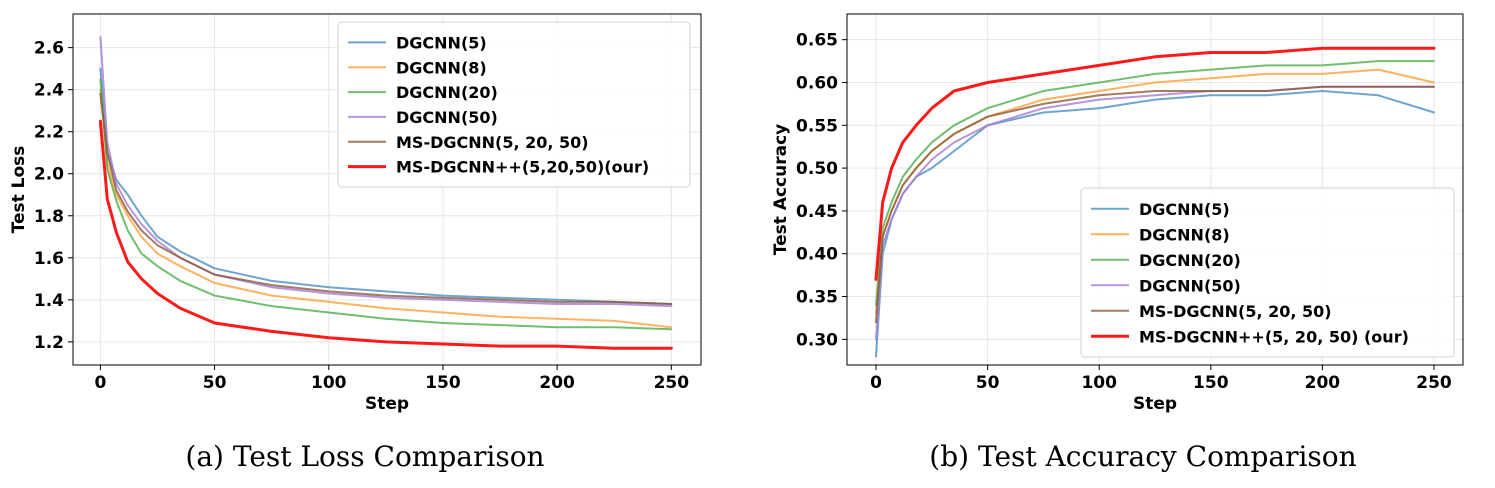 The image size is (1495, 488). Describe the element at coordinates (19, 190) in the screenshot. I see `y-axis-label: Test Loss` at that location.